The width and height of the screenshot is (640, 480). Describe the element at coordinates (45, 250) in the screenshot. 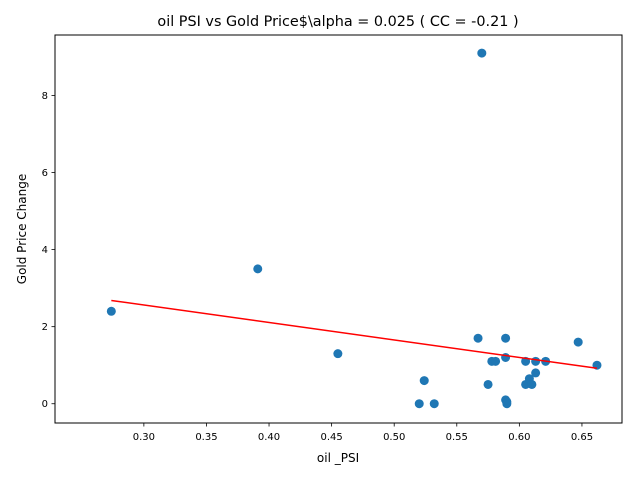

I see `y-tick-label: 4` at that location.